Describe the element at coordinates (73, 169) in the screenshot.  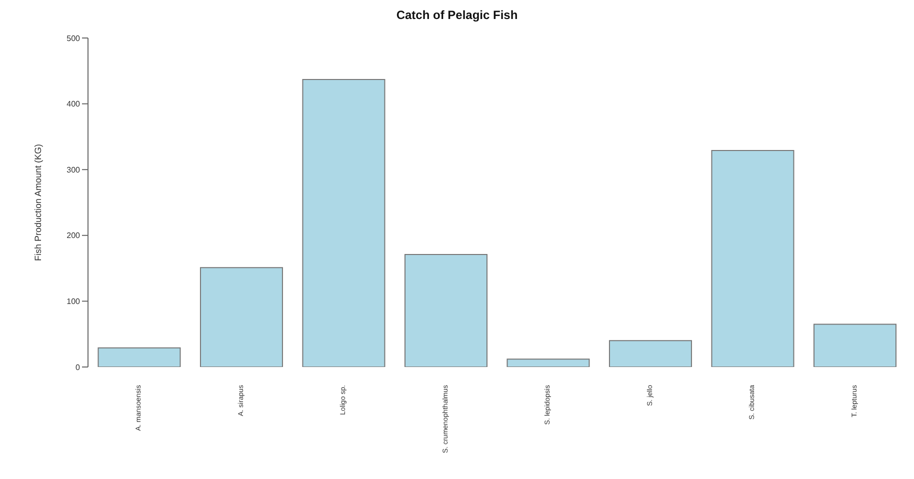
I see `y-tick-label: 300` at that location.